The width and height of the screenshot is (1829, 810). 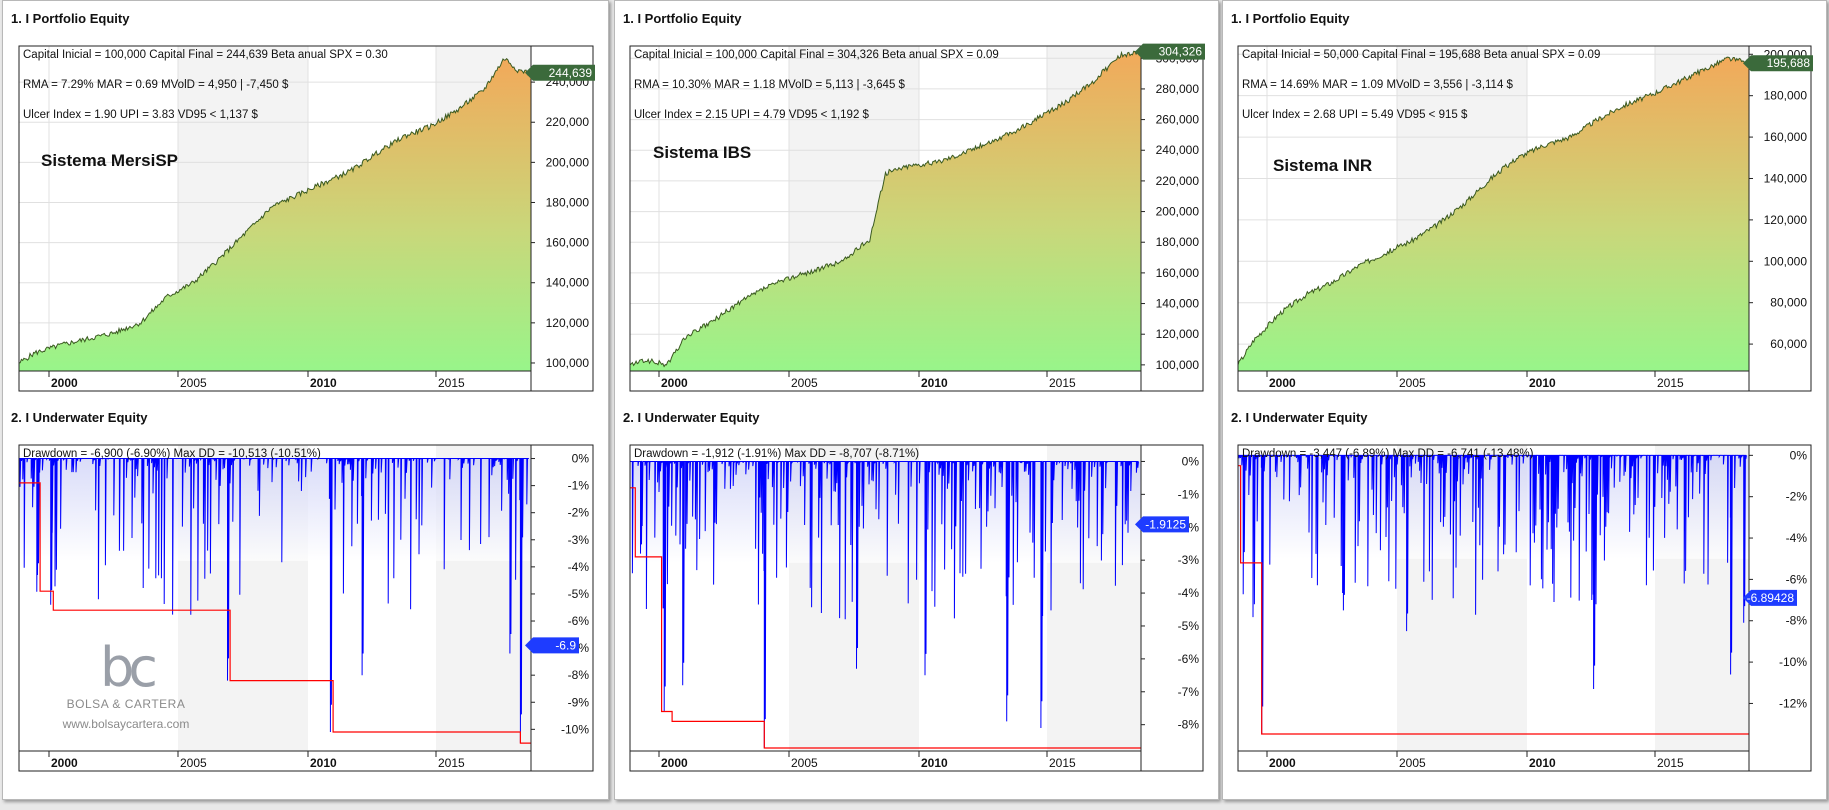 I want to click on equity-value-tag-text: 244,639, so click(x=571, y=73).